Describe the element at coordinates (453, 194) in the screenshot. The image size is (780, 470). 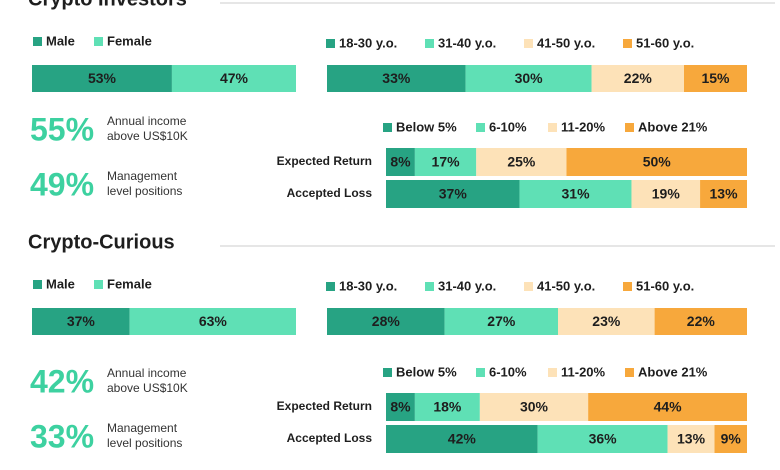
I see `value-label: 37%` at that location.